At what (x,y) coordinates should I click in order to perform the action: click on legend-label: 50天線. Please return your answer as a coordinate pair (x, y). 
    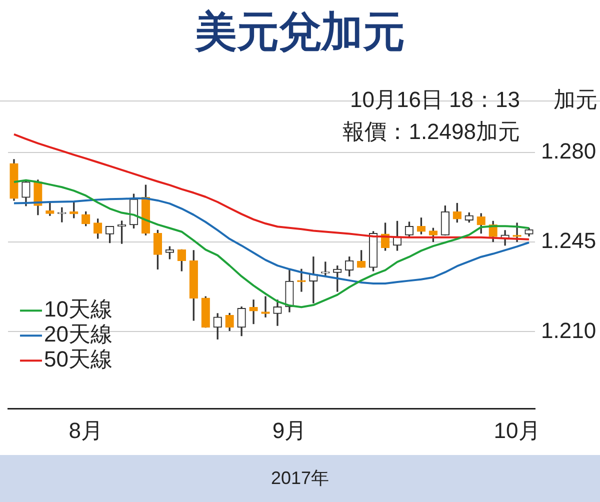
    Looking at the image, I should click on (78, 359).